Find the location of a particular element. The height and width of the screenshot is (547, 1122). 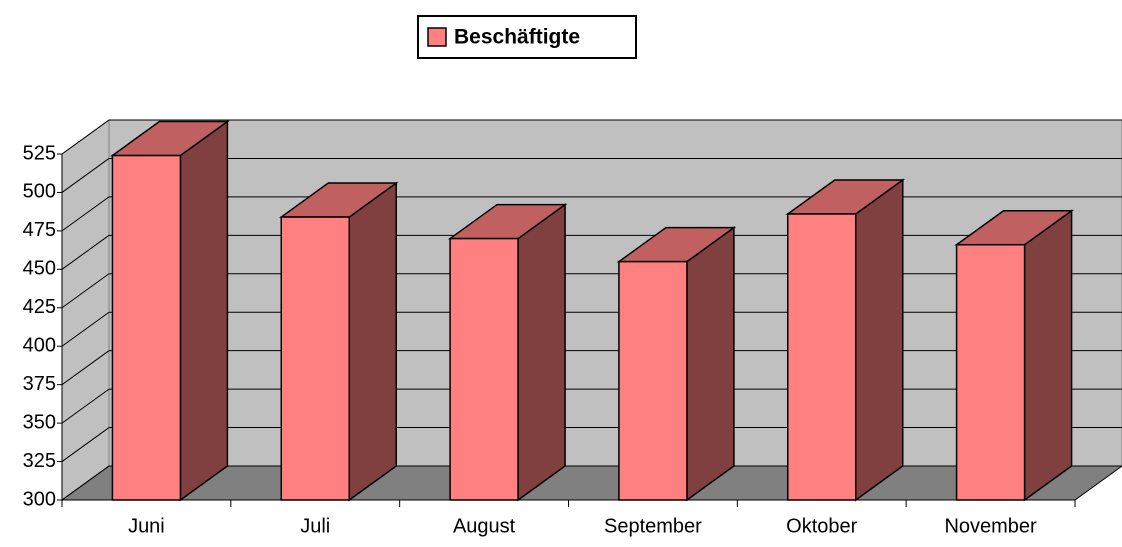

y-tick-label: 475 is located at coordinates (39, 230).